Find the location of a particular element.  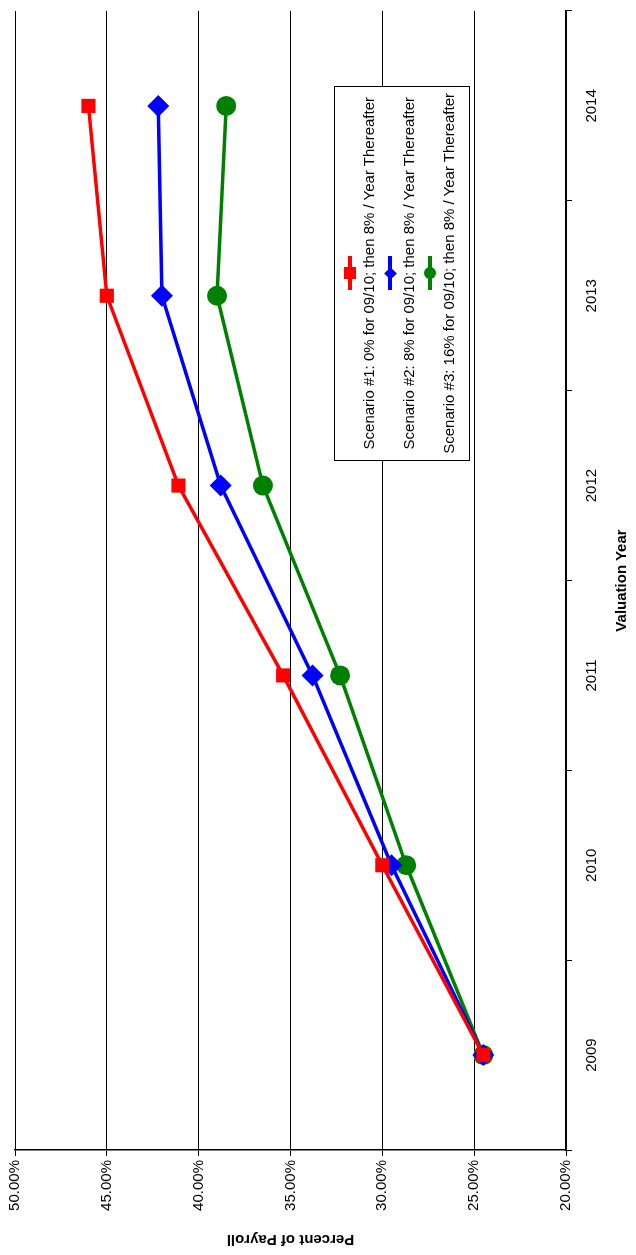

x-tick-label: 30.00% is located at coordinates (381, 1185).